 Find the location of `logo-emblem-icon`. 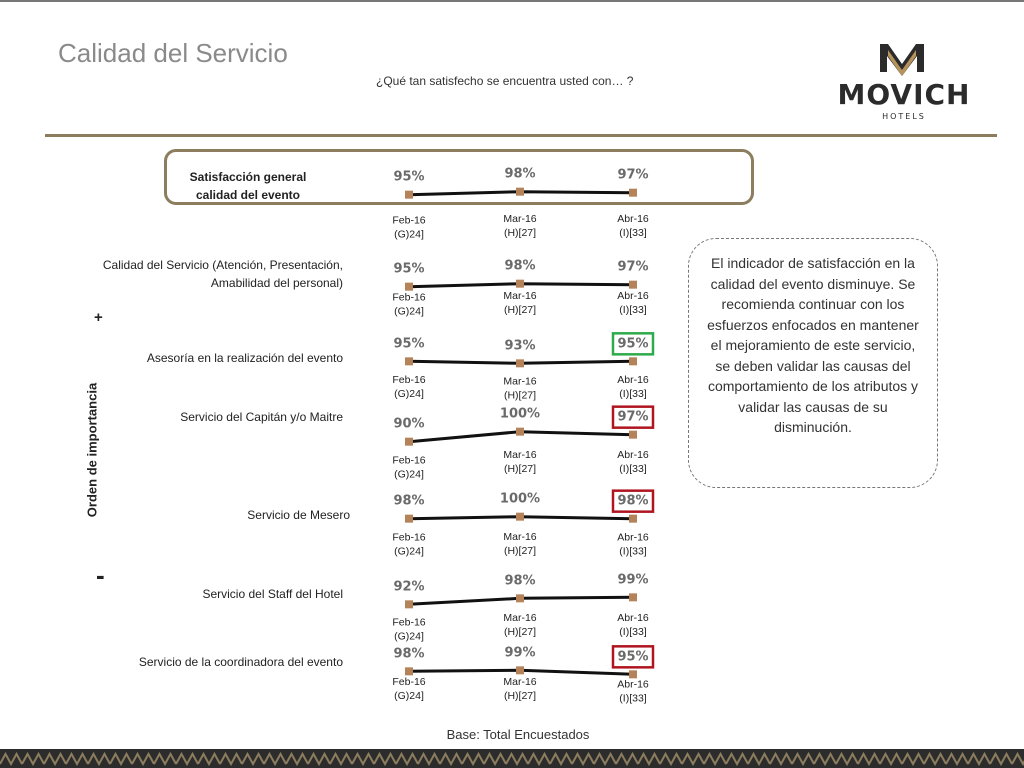

logo-emblem-icon is located at coordinates (902, 60).